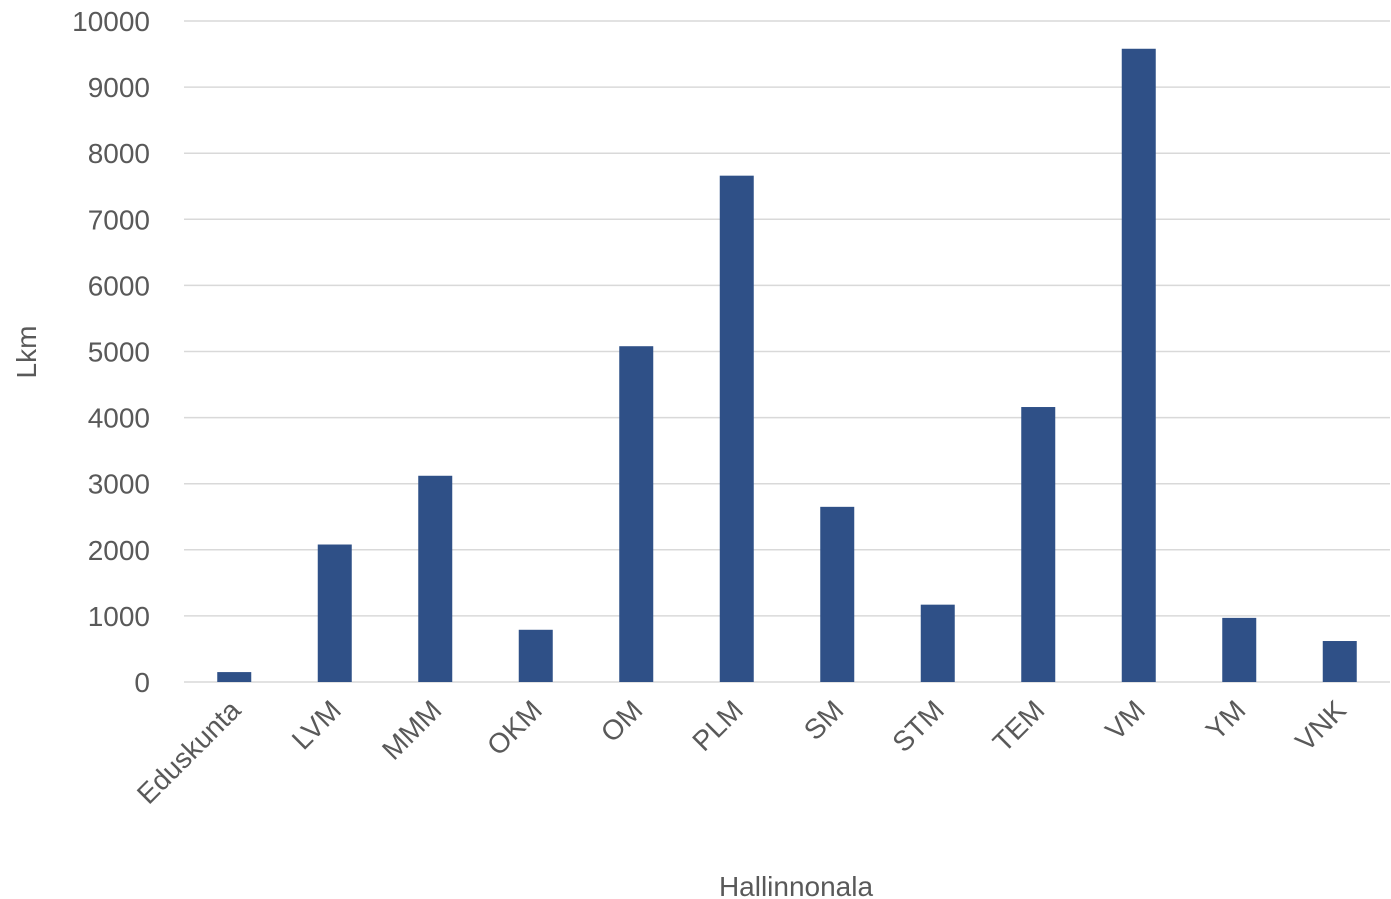 The image size is (1391, 899). I want to click on y-tick-label: 5000, so click(119, 352).